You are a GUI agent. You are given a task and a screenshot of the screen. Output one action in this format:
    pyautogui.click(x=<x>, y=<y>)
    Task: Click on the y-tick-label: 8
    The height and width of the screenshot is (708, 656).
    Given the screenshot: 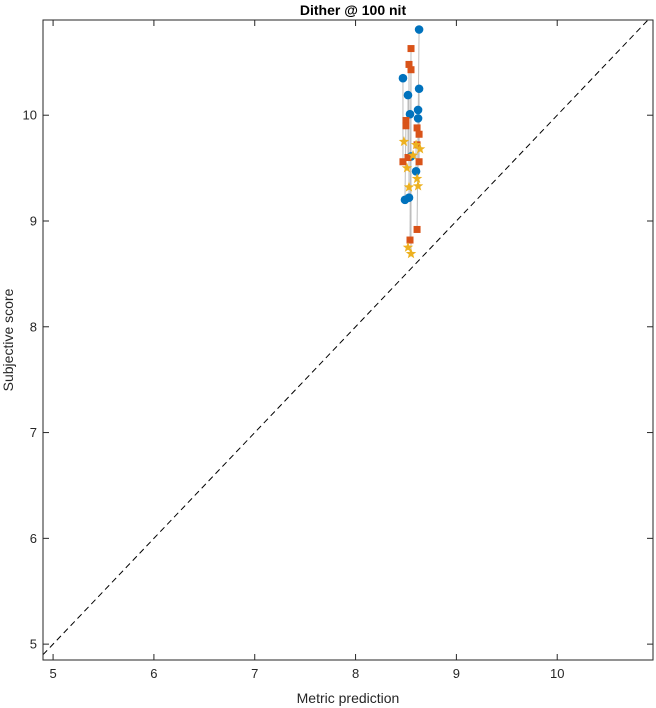 What is the action you would take?
    pyautogui.click(x=33, y=326)
    